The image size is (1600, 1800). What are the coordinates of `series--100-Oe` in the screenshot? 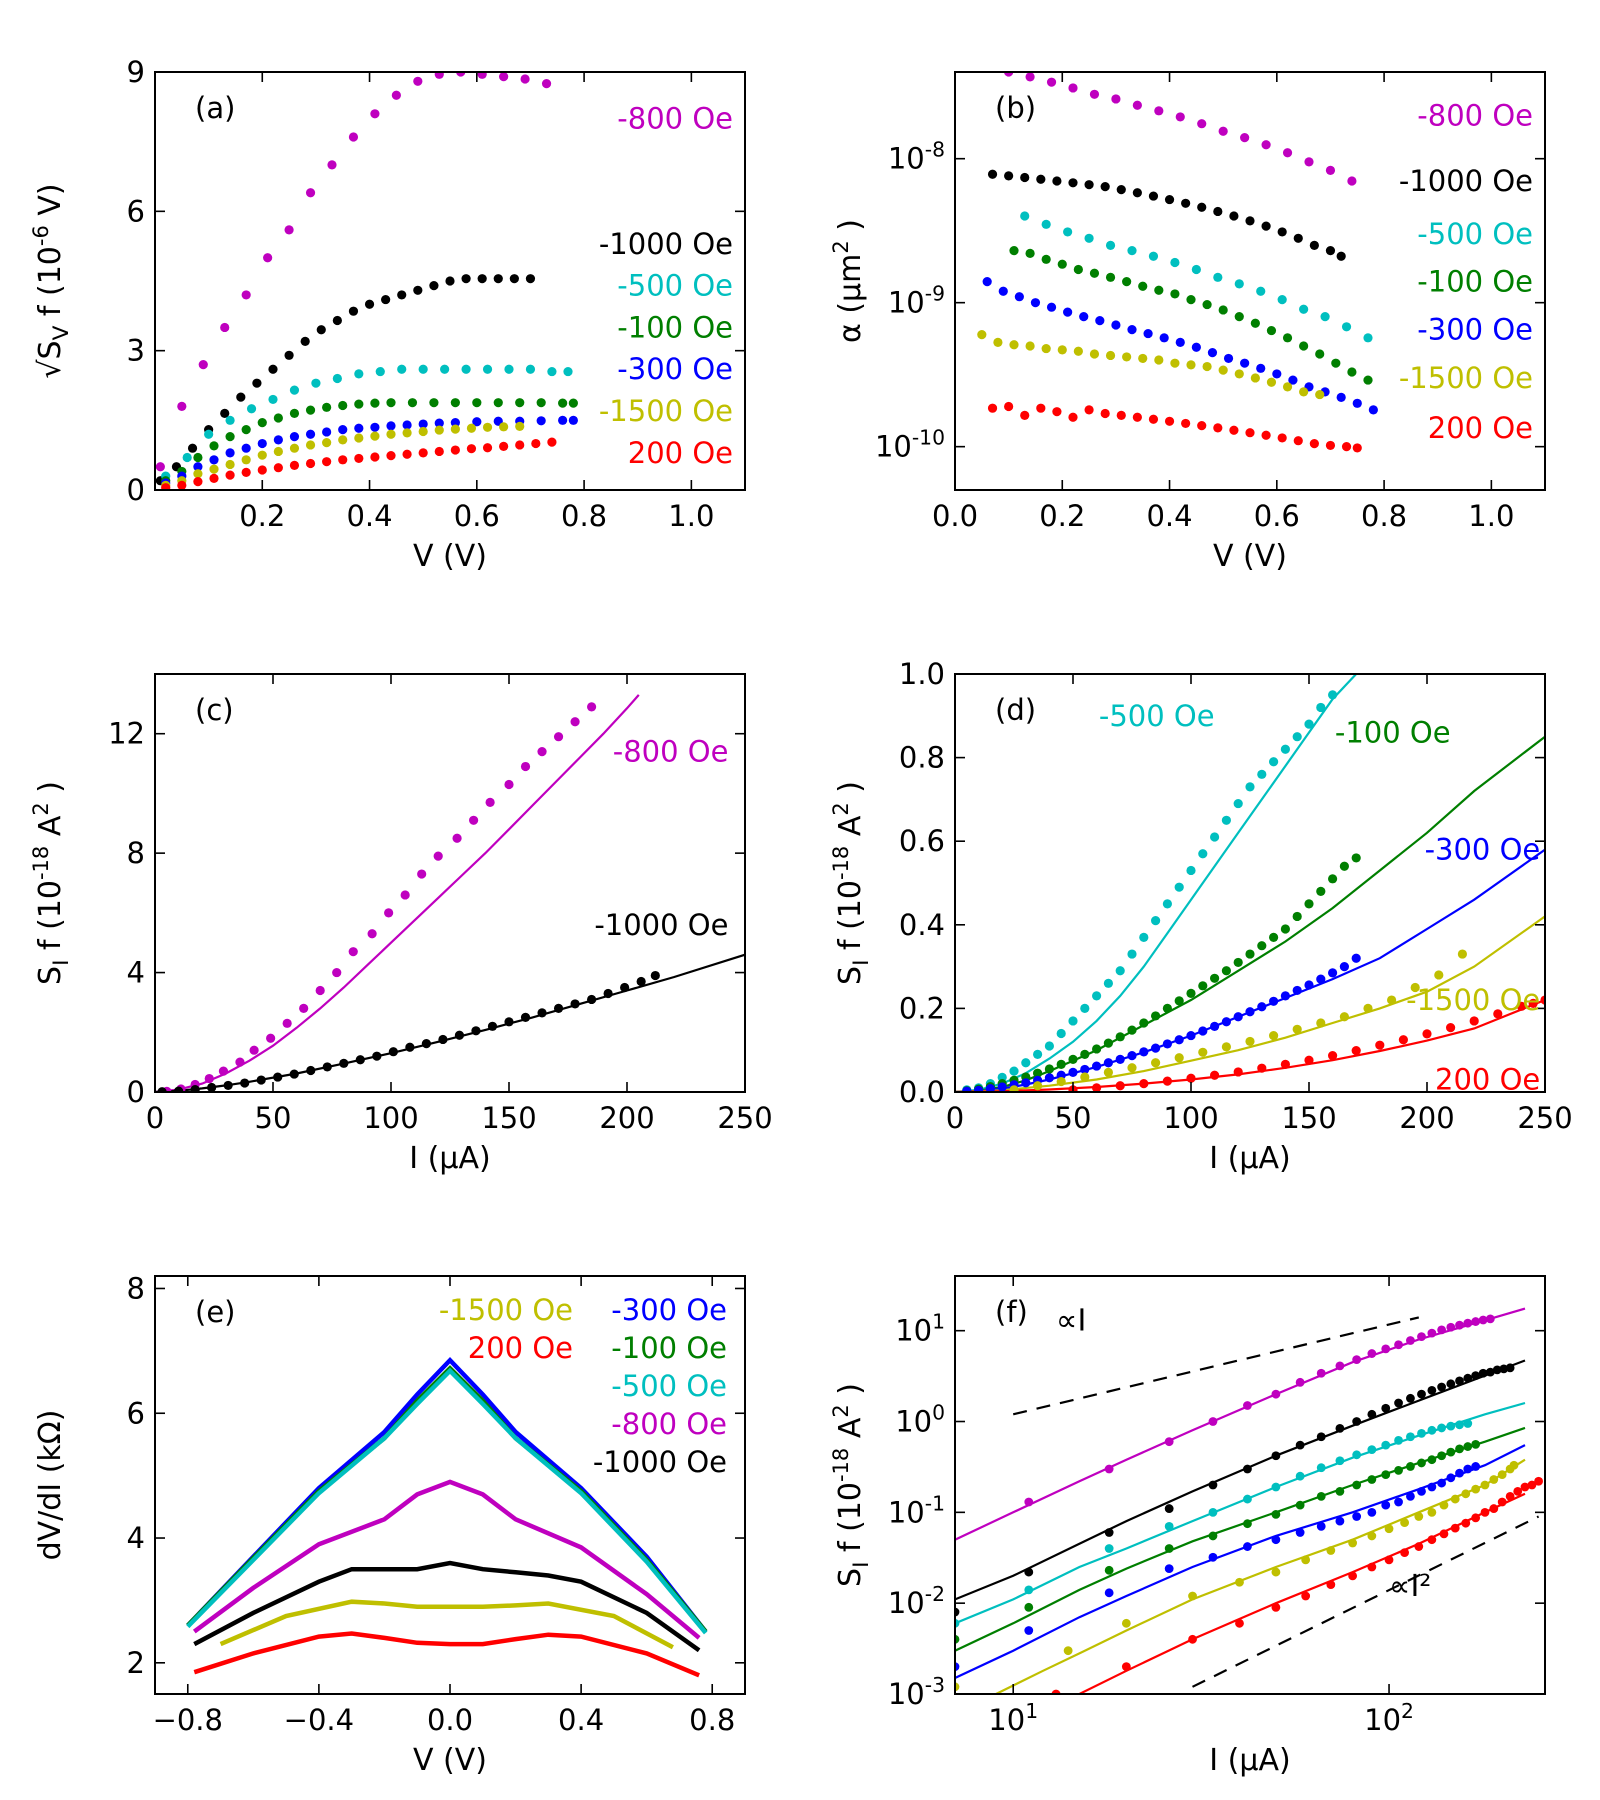 It's located at (369, 442).